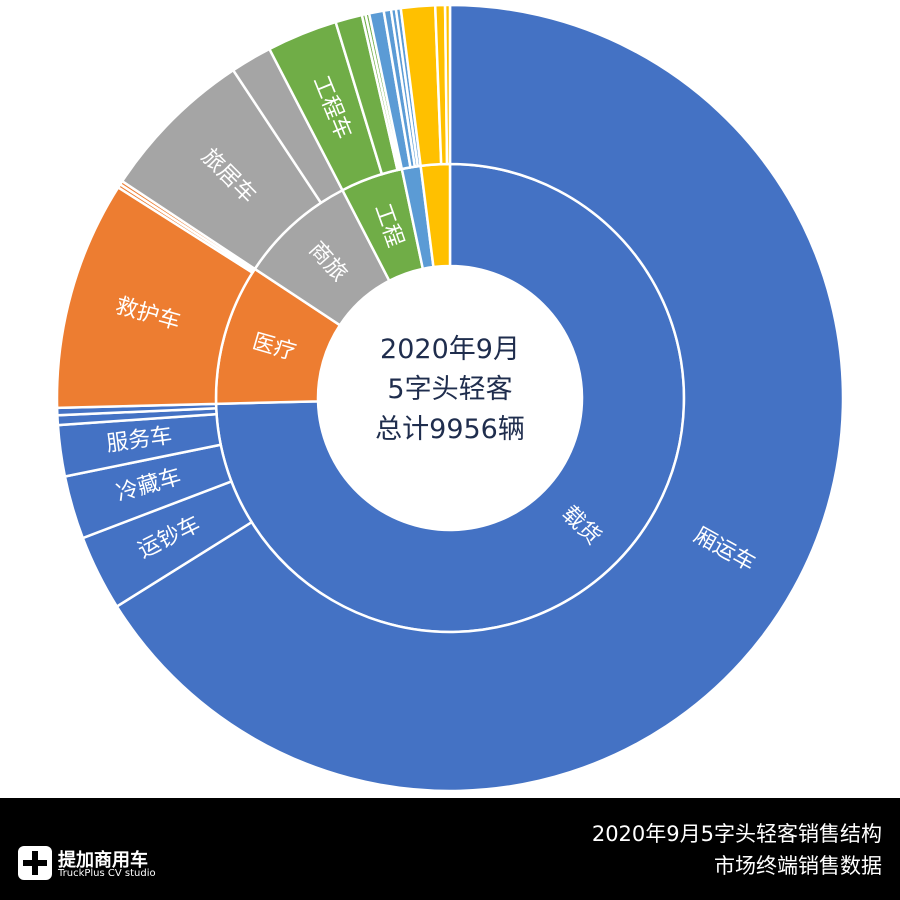 The height and width of the screenshot is (900, 900). I want to click on brand-logo-icon, so click(35, 863).